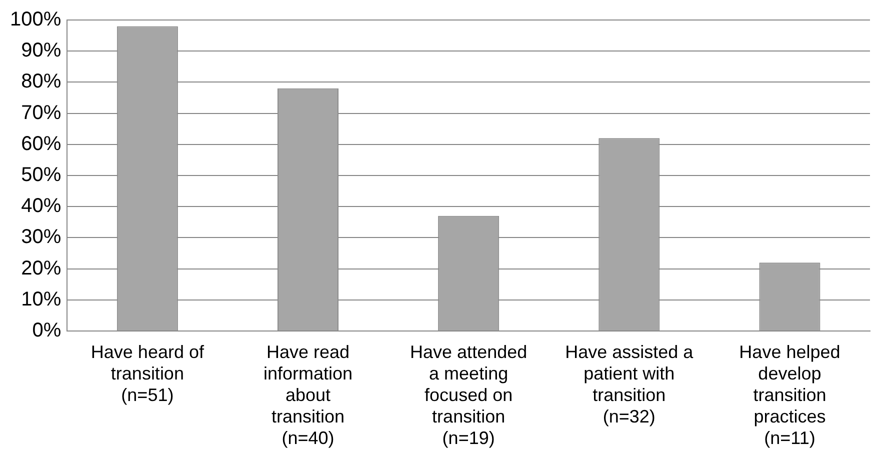  What do you see at coordinates (147, 373) in the screenshot?
I see `x-tick-label: Have heard of transition (n=51)` at bounding box center [147, 373].